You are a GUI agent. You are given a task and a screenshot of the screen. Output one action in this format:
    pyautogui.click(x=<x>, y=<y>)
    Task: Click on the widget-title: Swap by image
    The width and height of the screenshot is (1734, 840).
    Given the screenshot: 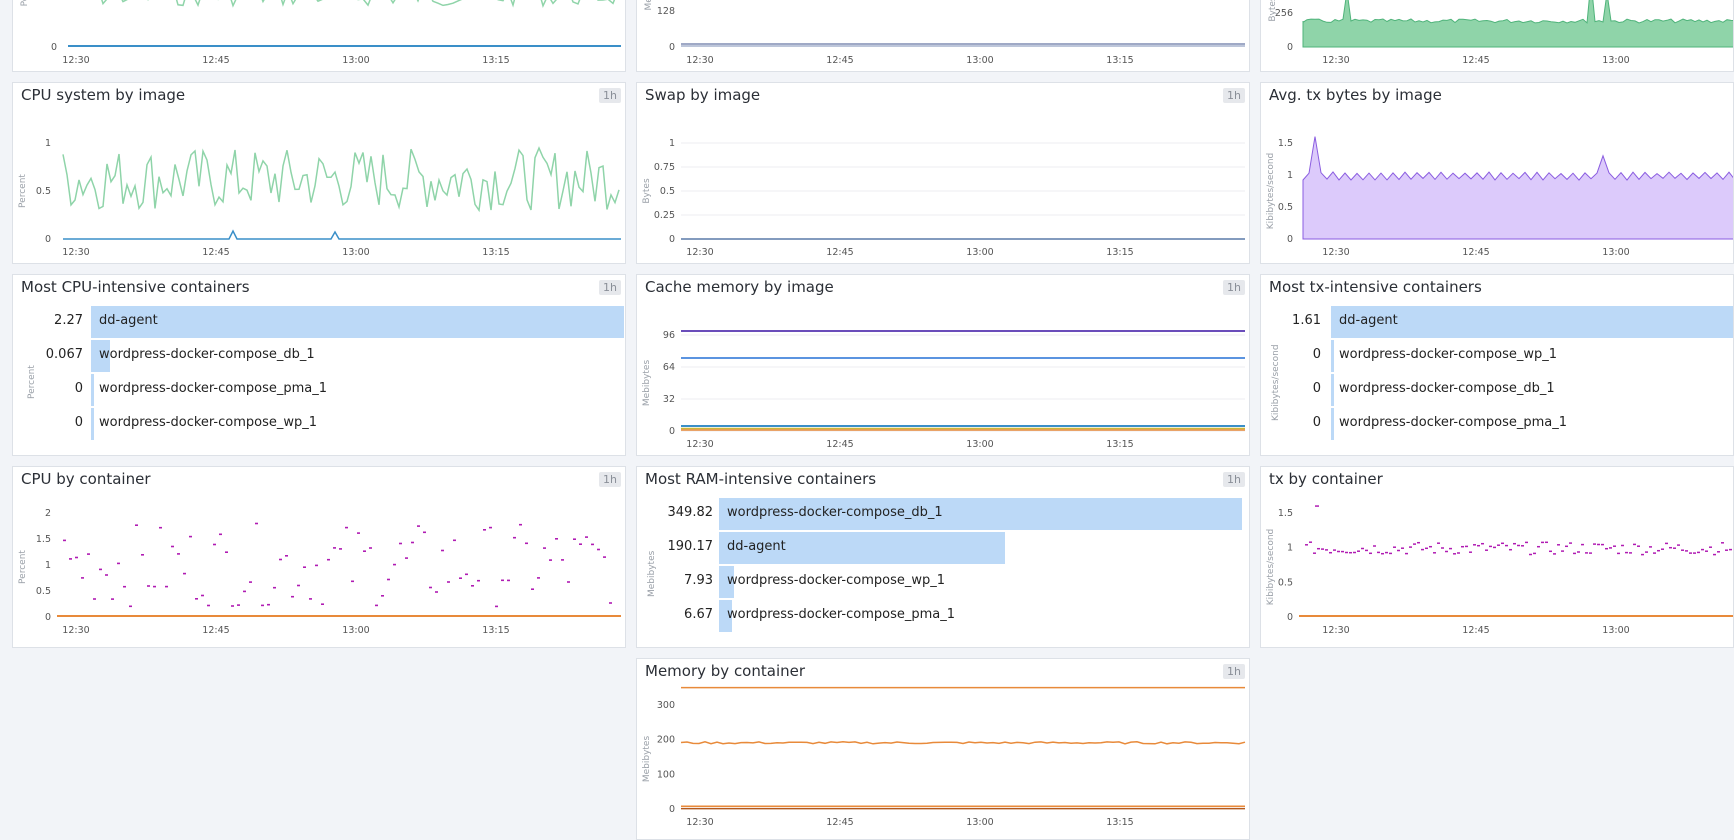 What is the action you would take?
    pyautogui.click(x=703, y=95)
    